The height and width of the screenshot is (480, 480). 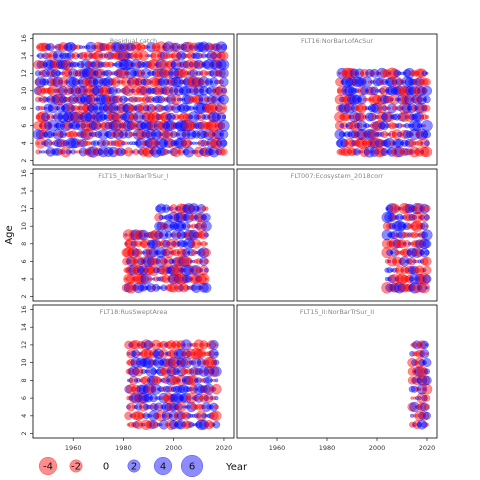 I want to click on y-tick-label: 10, so click(x=24, y=226).